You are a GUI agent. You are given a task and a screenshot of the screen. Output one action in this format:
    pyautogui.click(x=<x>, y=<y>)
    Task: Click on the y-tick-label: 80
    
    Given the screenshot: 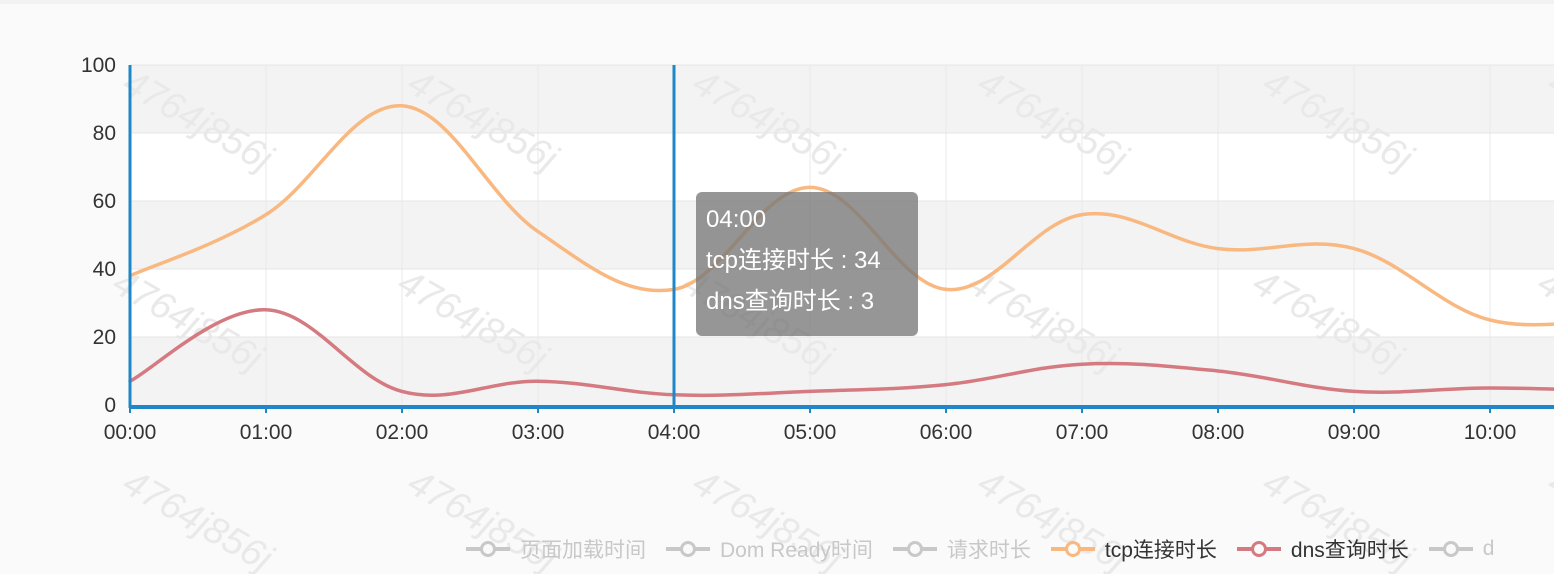 What is the action you would take?
    pyautogui.click(x=104, y=133)
    